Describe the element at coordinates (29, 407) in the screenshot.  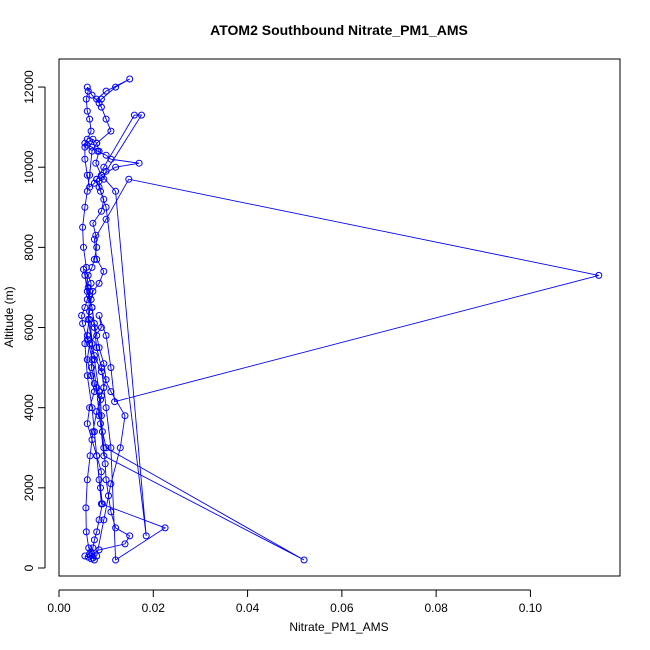
I see `y-tick-label: 4000` at that location.